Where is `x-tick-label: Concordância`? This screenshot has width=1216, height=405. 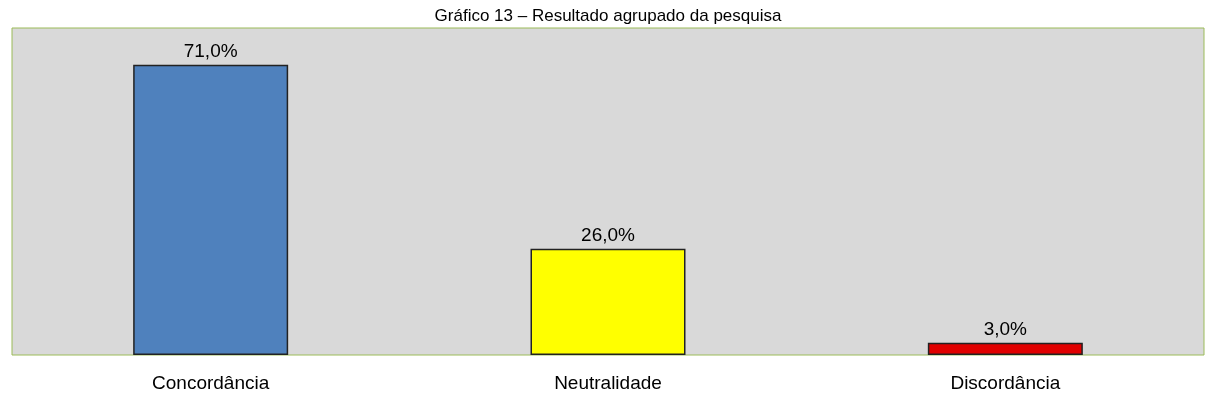 x-tick-label: Concordância is located at coordinates (211, 382).